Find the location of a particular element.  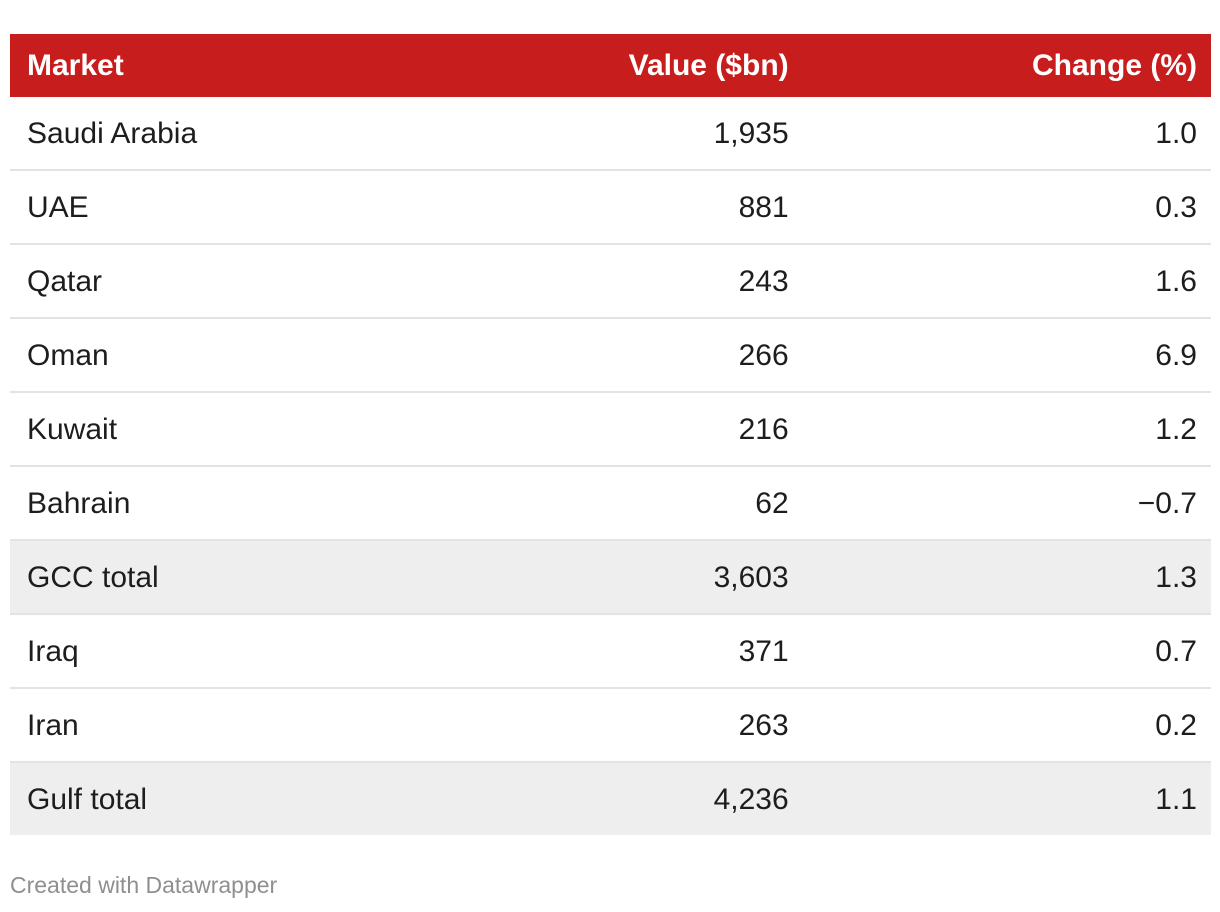

table-row: Bahrain 62 −0.7 is located at coordinates (610, 502).